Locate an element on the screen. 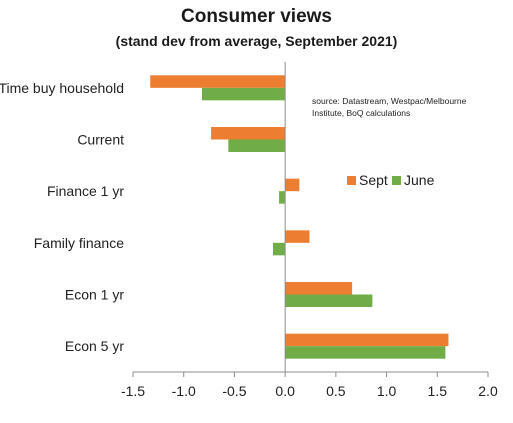 The image size is (513, 423). legend-swatch-sept is located at coordinates (351, 180).